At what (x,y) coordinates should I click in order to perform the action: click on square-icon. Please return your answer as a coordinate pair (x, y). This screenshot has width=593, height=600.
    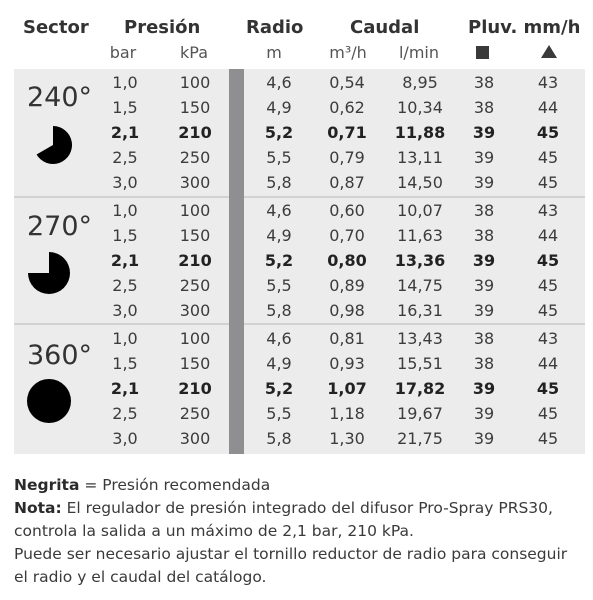
    Looking at the image, I should click on (482, 52).